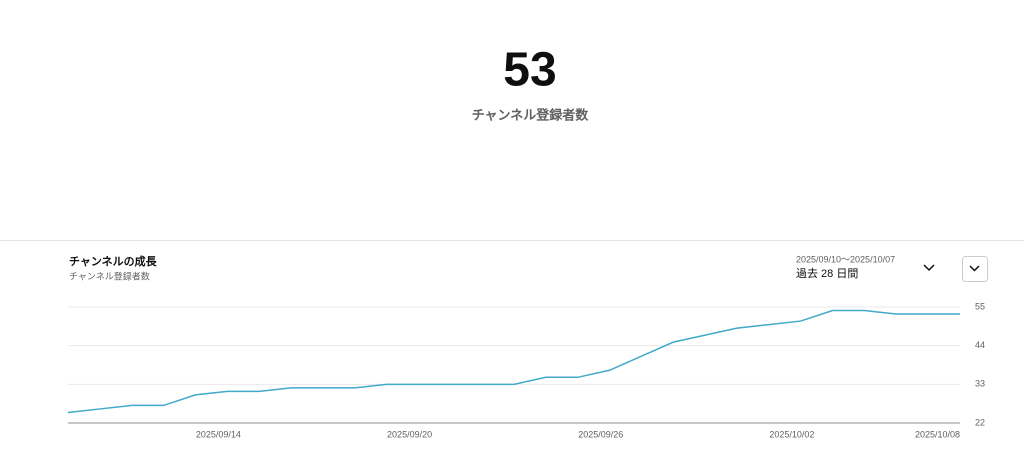  Describe the element at coordinates (974, 268) in the screenshot. I see `menu-chevron` at that location.